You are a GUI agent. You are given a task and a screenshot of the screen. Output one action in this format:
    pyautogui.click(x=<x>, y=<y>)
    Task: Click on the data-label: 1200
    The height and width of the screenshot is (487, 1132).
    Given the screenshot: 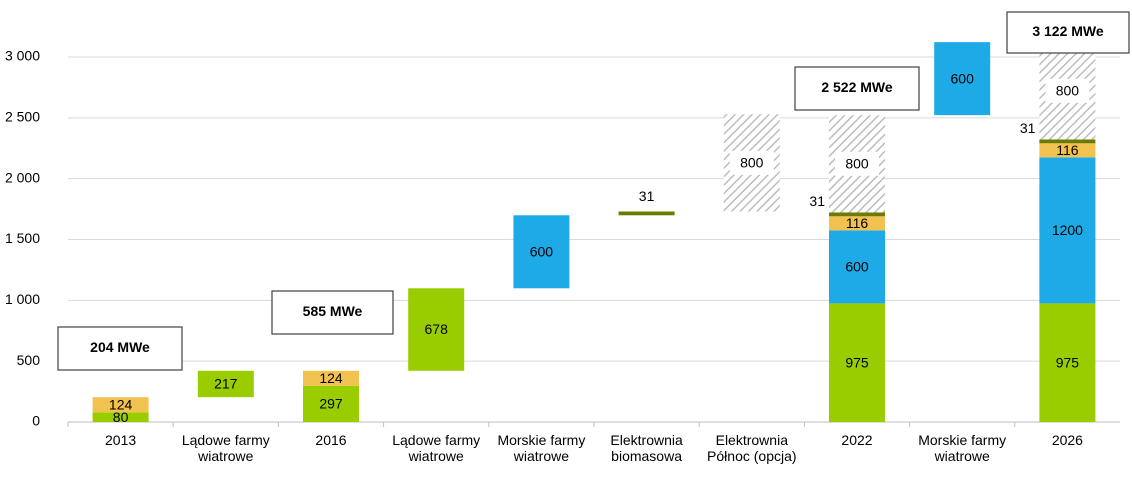 What is the action you would take?
    pyautogui.click(x=1067, y=230)
    